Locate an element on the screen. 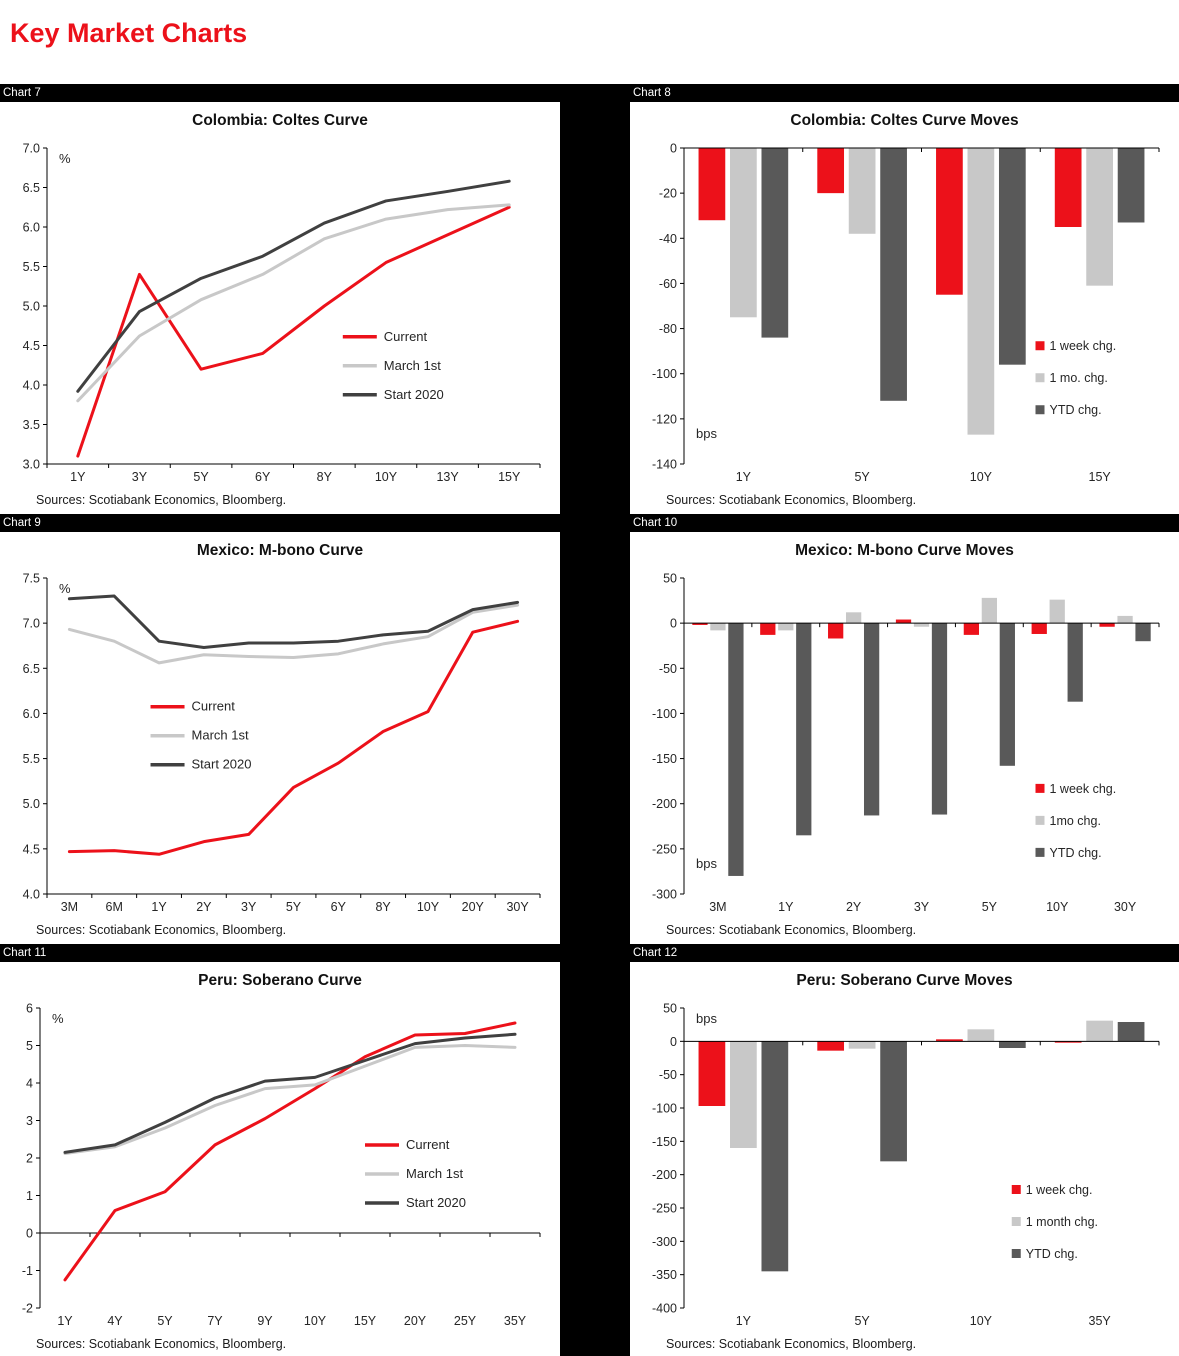 Image resolution: width=1179 pixels, height=1356 pixels. svg-text: 5.5 is located at coordinates (31, 267).